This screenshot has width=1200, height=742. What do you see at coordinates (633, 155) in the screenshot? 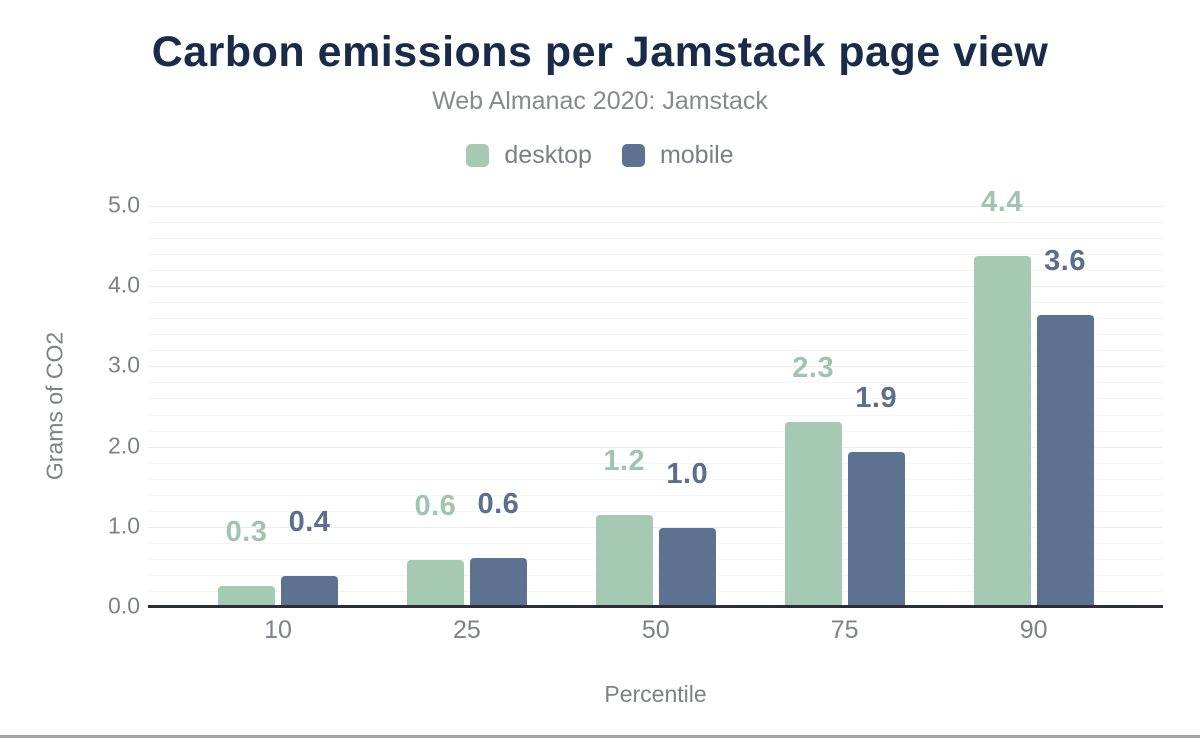
I see `mobile-swatch-icon` at bounding box center [633, 155].